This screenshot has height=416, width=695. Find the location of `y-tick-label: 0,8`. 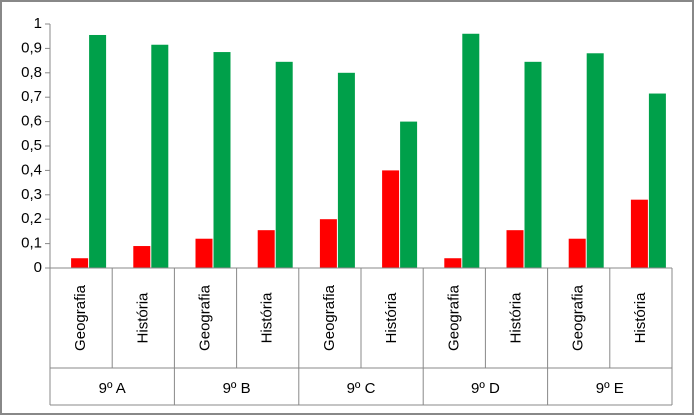

y-tick-label: 0,8 is located at coordinates (31, 72).